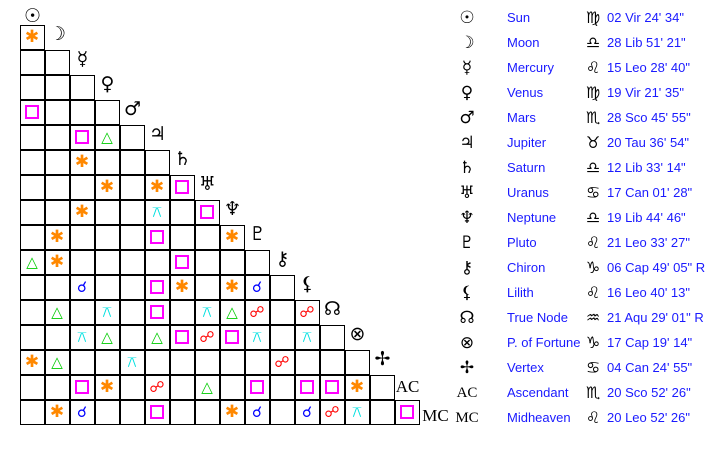 The height and width of the screenshot is (450, 705). What do you see at coordinates (357, 333) in the screenshot?
I see `p-of-fortune-glyph-icon: ⊗` at bounding box center [357, 333].